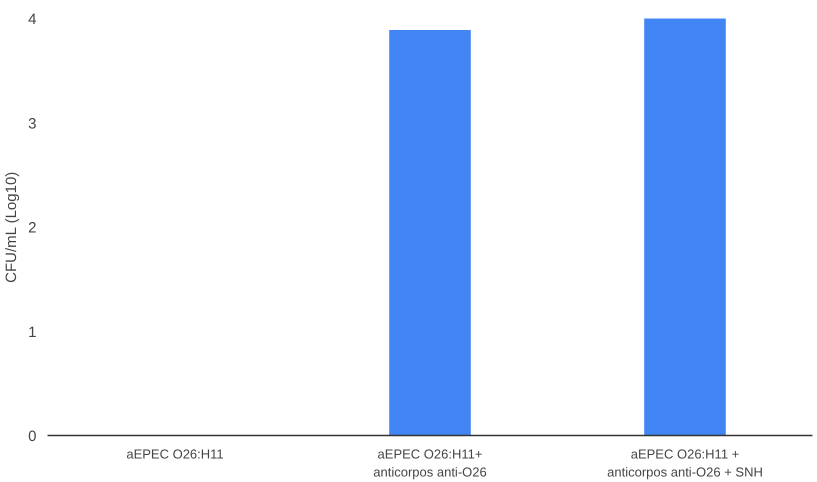 The image size is (817, 482). What do you see at coordinates (175, 454) in the screenshot?
I see `x-tick-label: aEPEC O26:H11` at bounding box center [175, 454].